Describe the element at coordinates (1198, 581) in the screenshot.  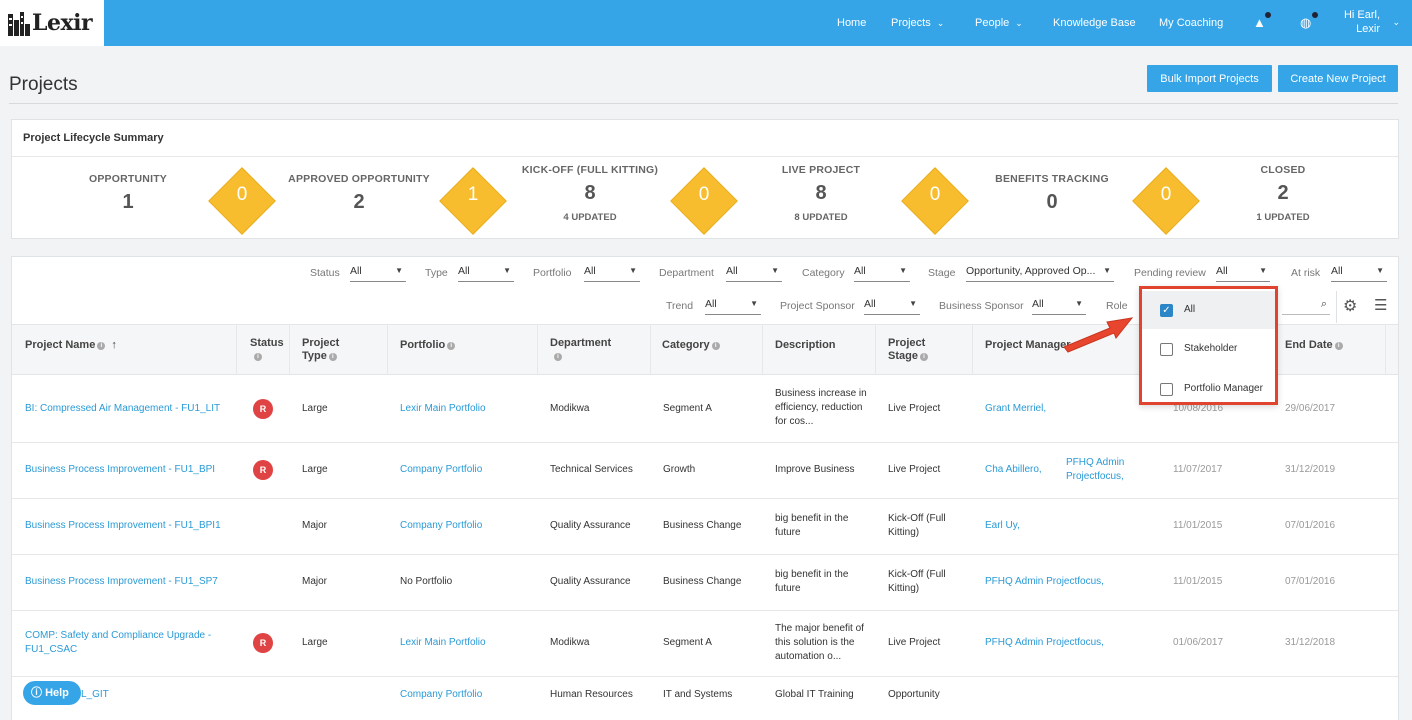
I see `start-date: 11/01/2015` at that location.